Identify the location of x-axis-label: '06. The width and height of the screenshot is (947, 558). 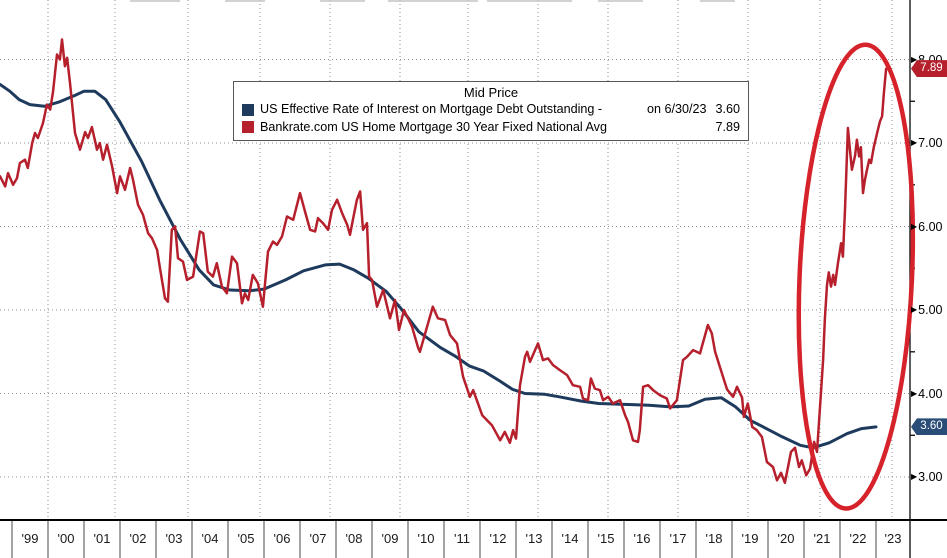
(282, 538).